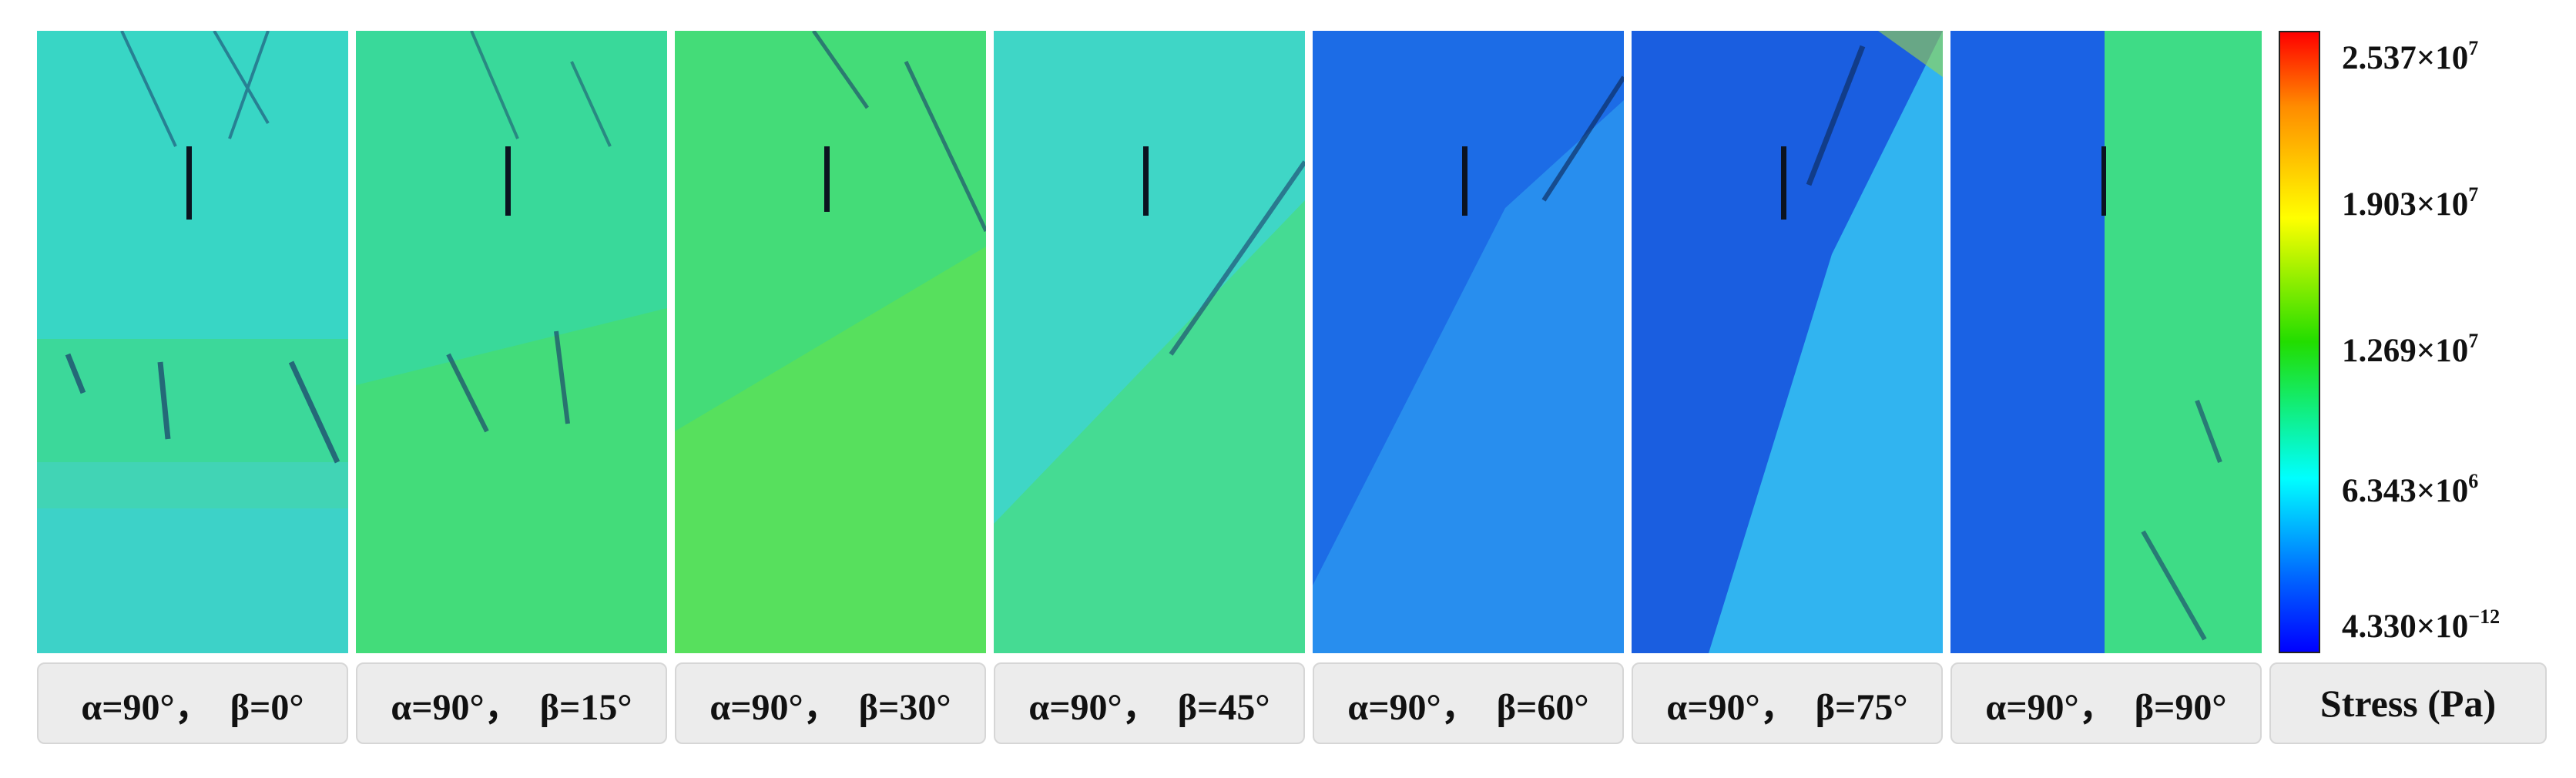  Describe the element at coordinates (830, 703) in the screenshot. I see `panel-caption: α=90°， β=30°` at that location.